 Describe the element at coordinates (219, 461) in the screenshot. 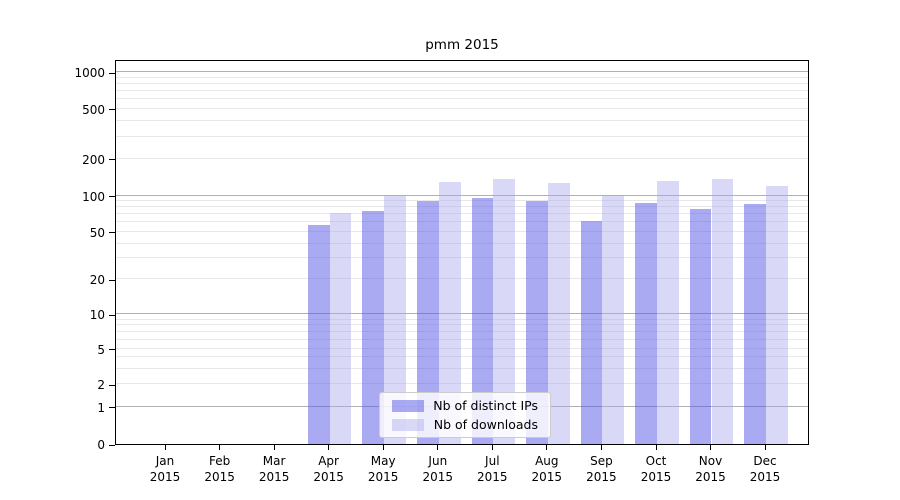

I see `x-tick-month: Feb` at that location.